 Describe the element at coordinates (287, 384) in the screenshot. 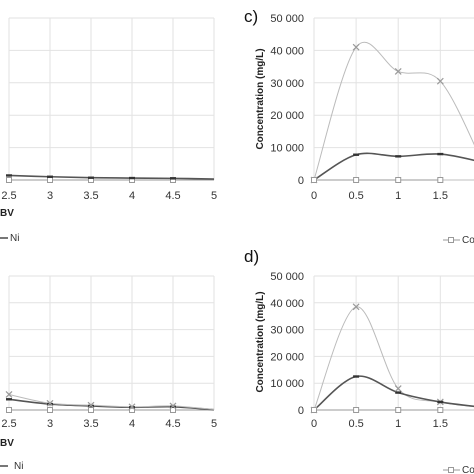

I see `panel-d-y-tick-label: 10 000` at that location.